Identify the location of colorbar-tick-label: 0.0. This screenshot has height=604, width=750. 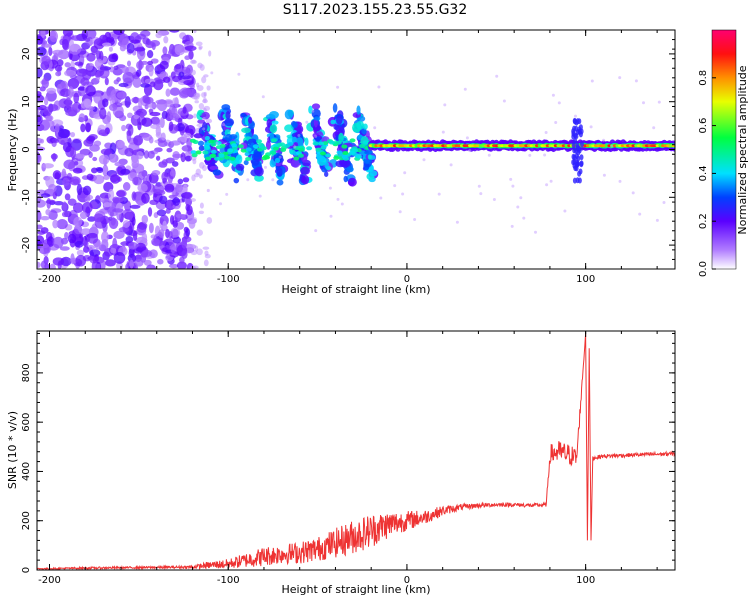
(703, 269).